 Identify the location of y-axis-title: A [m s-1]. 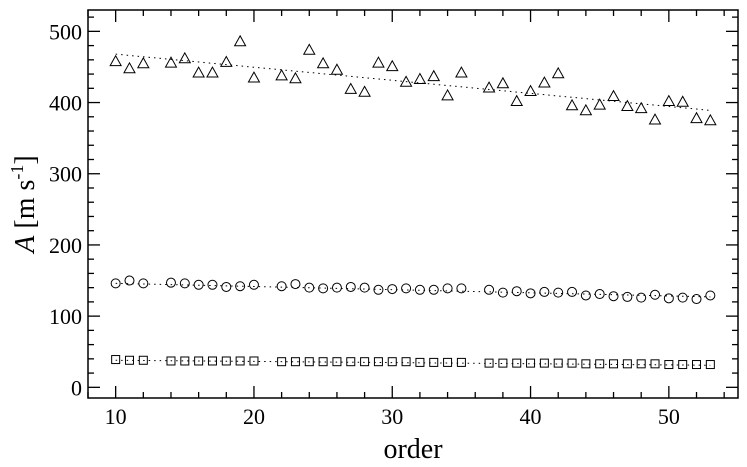
(24, 204).